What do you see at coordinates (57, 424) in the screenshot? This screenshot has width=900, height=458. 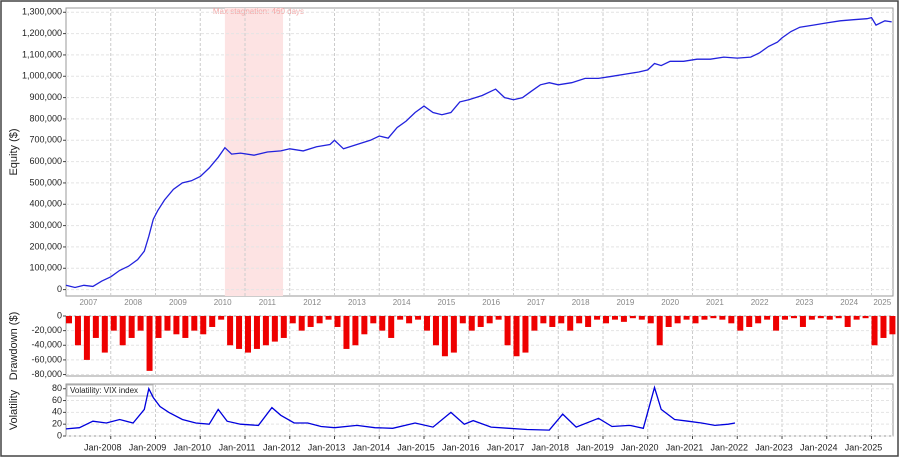 I see `y-tick-label: 20` at bounding box center [57, 424].